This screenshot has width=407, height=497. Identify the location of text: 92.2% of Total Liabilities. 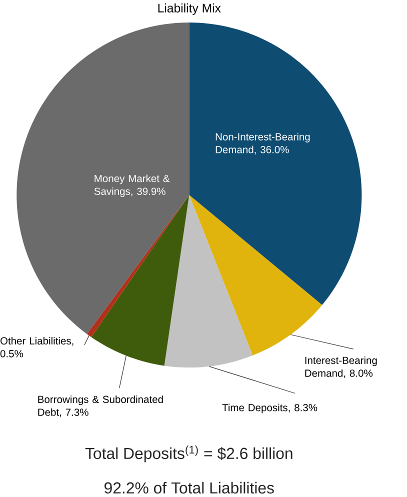
(189, 488).